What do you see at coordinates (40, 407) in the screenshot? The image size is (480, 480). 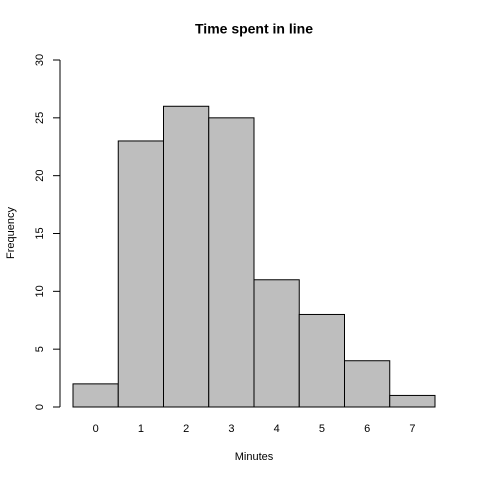 I see `y-tick-label: 0` at bounding box center [40, 407].